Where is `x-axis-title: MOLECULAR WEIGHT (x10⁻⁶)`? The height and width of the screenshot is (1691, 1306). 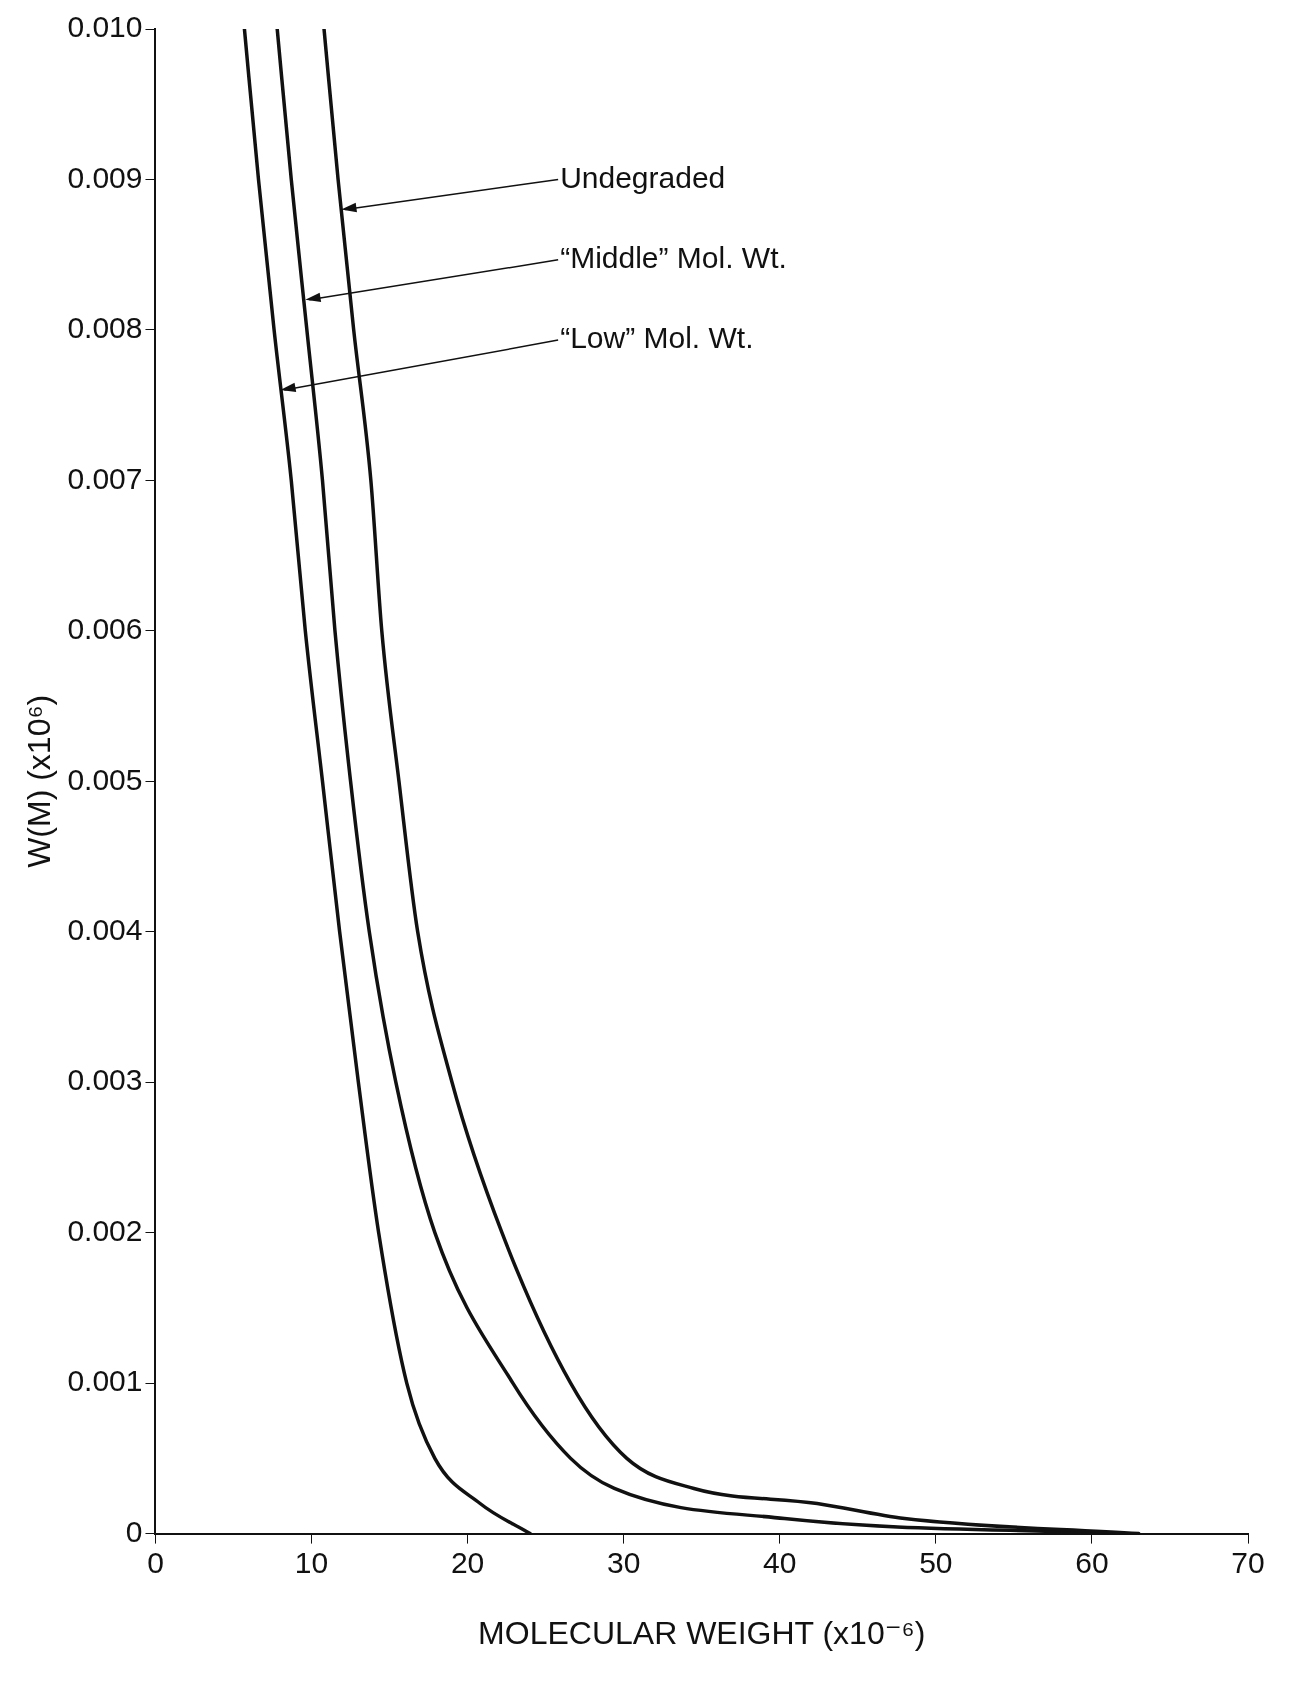 x-axis-title: MOLECULAR WEIGHT (x10⁻⁶) is located at coordinates (702, 1632).